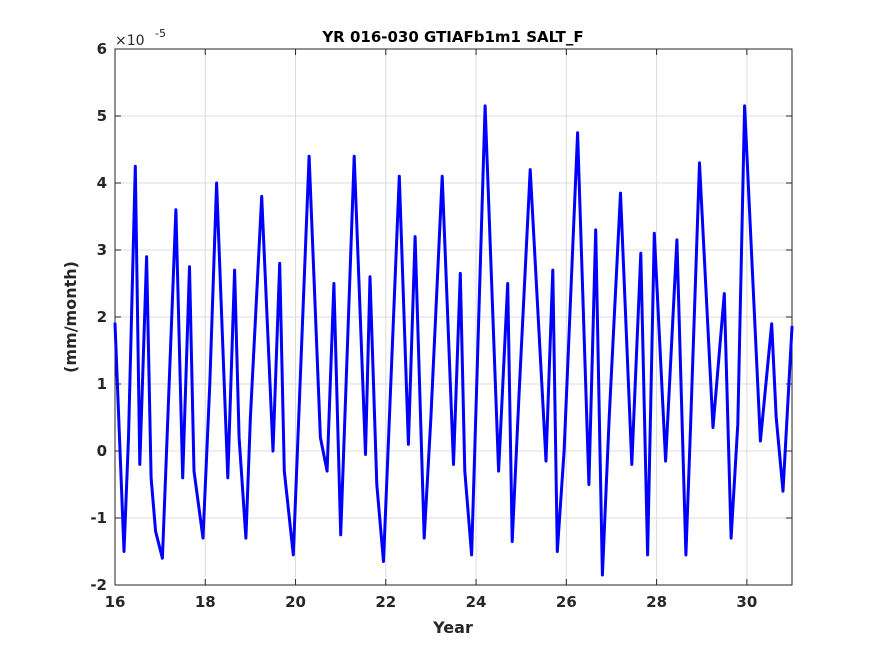  I want to click on y-multiplier-exponent: -5, so click(160, 33).